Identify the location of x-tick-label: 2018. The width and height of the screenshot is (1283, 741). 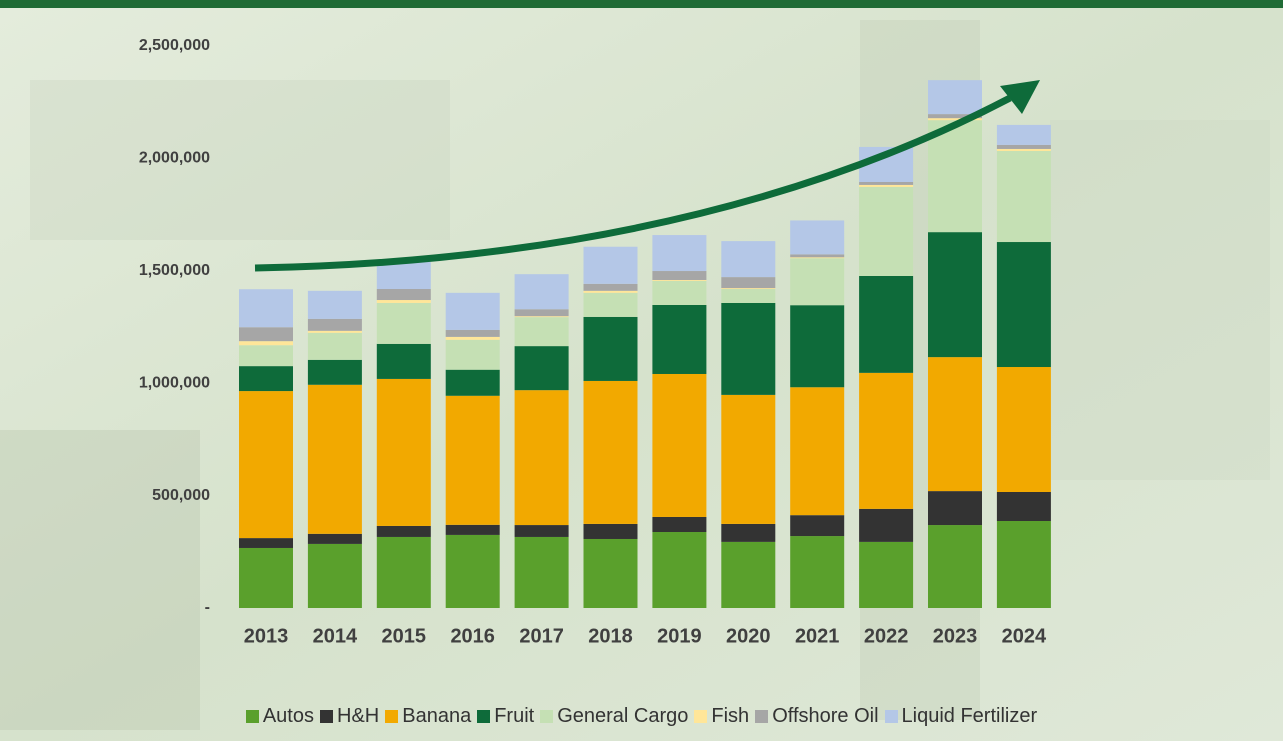
(610, 636).